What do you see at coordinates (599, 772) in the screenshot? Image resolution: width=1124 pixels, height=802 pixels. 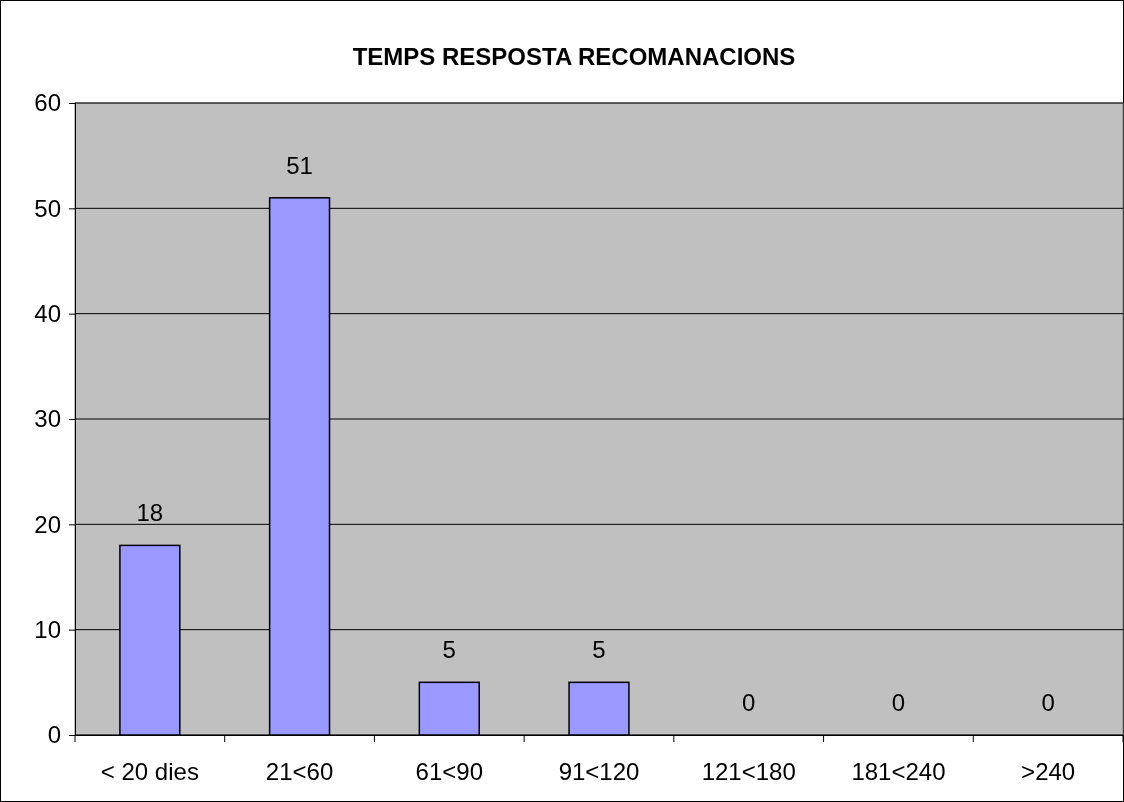 I see `x-tick-label: 91<120` at bounding box center [599, 772].